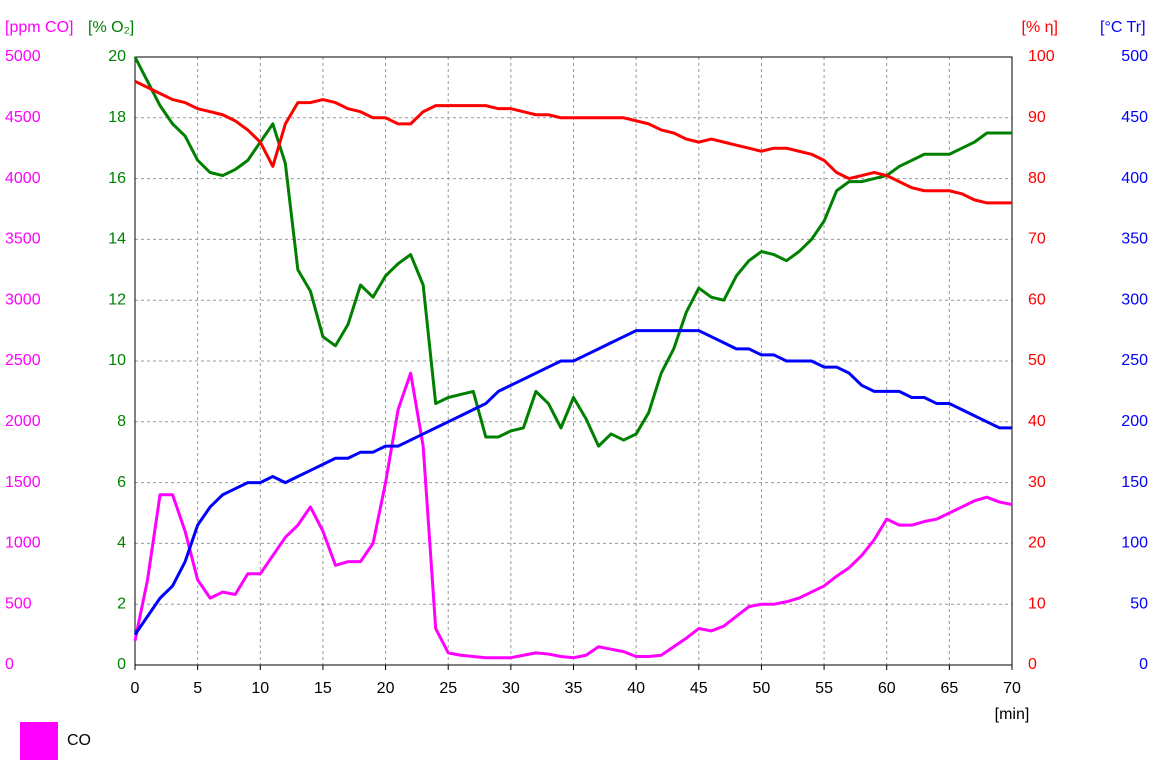 The image size is (1152, 773). What do you see at coordinates (121, 603) in the screenshot?
I see `y-tick-label: 2` at bounding box center [121, 603].